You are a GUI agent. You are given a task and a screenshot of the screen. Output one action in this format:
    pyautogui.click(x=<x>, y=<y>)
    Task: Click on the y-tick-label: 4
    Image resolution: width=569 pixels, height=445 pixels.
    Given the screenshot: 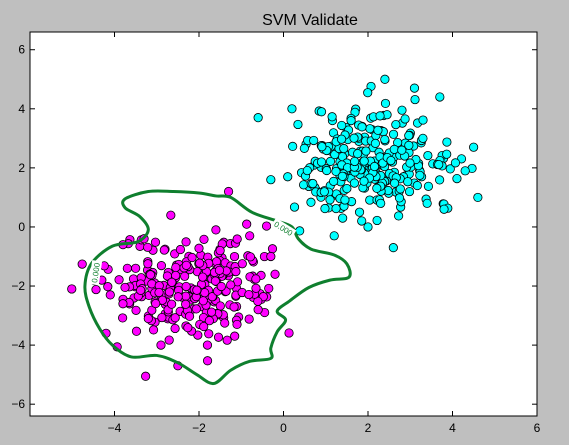 What is the action you would take?
    pyautogui.click(x=21, y=109)
    